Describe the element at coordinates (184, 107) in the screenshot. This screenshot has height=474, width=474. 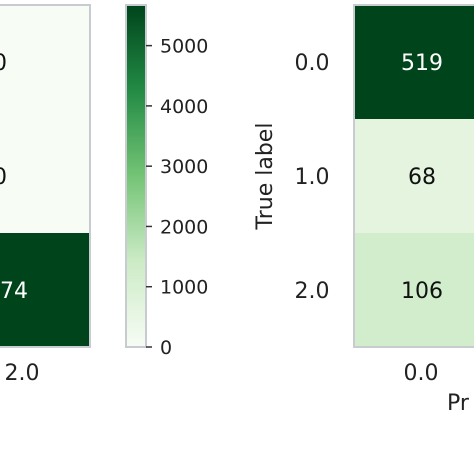
I see `colorbar-tick-label: 4000` at that location.